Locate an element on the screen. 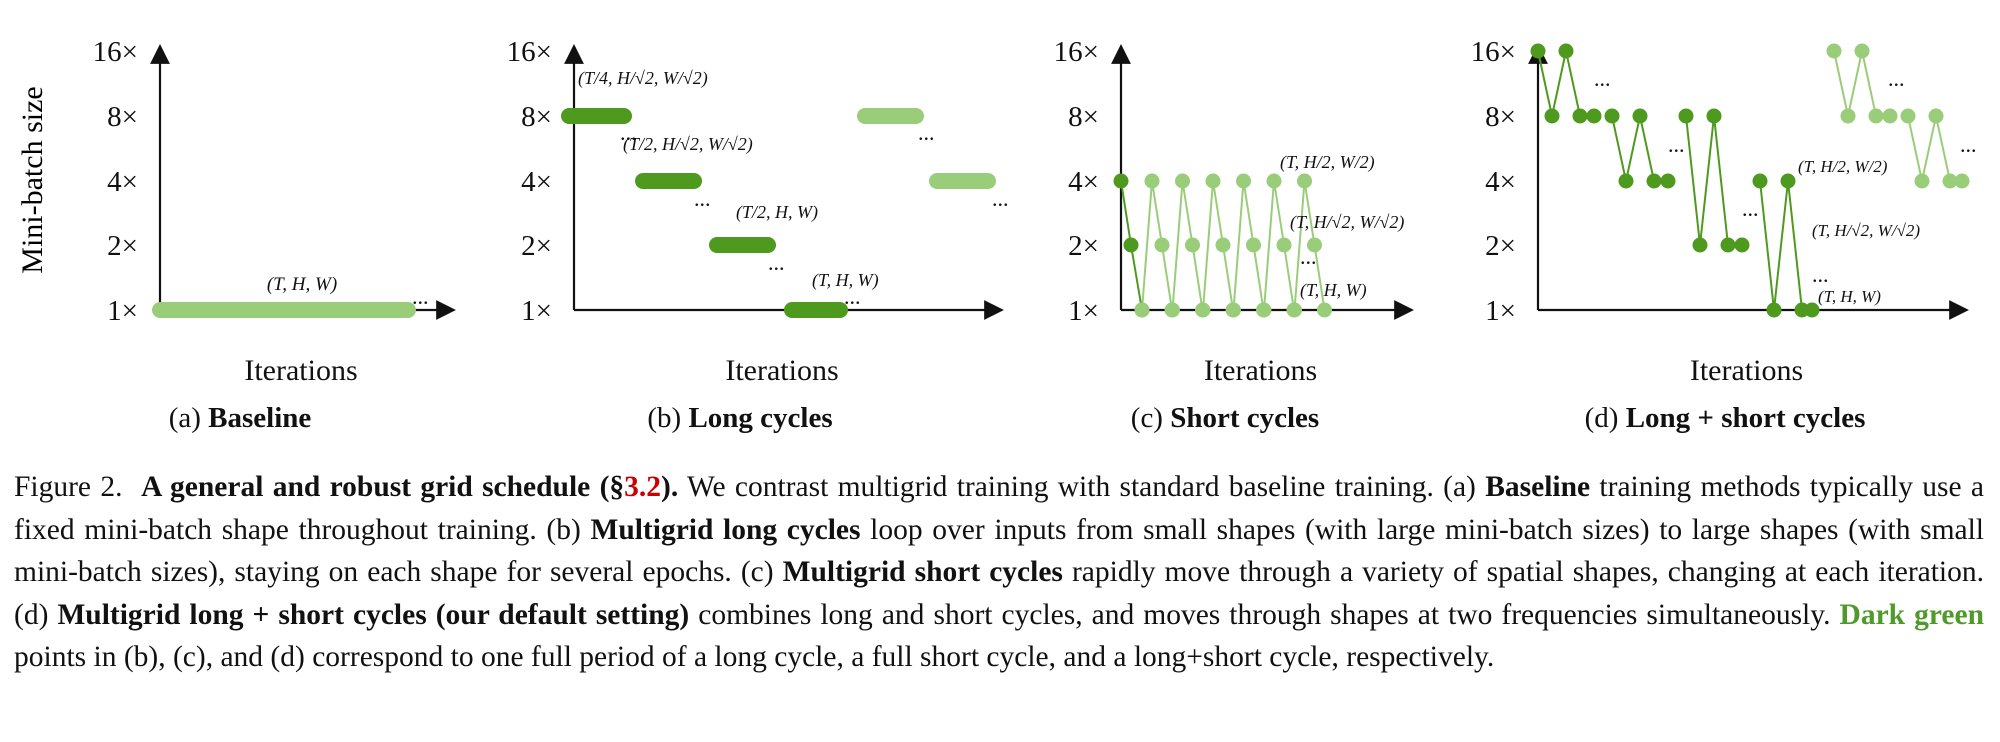 The width and height of the screenshot is (2000, 742). shape-label: (T/4, H/√2, W/√2) is located at coordinates (643, 78).